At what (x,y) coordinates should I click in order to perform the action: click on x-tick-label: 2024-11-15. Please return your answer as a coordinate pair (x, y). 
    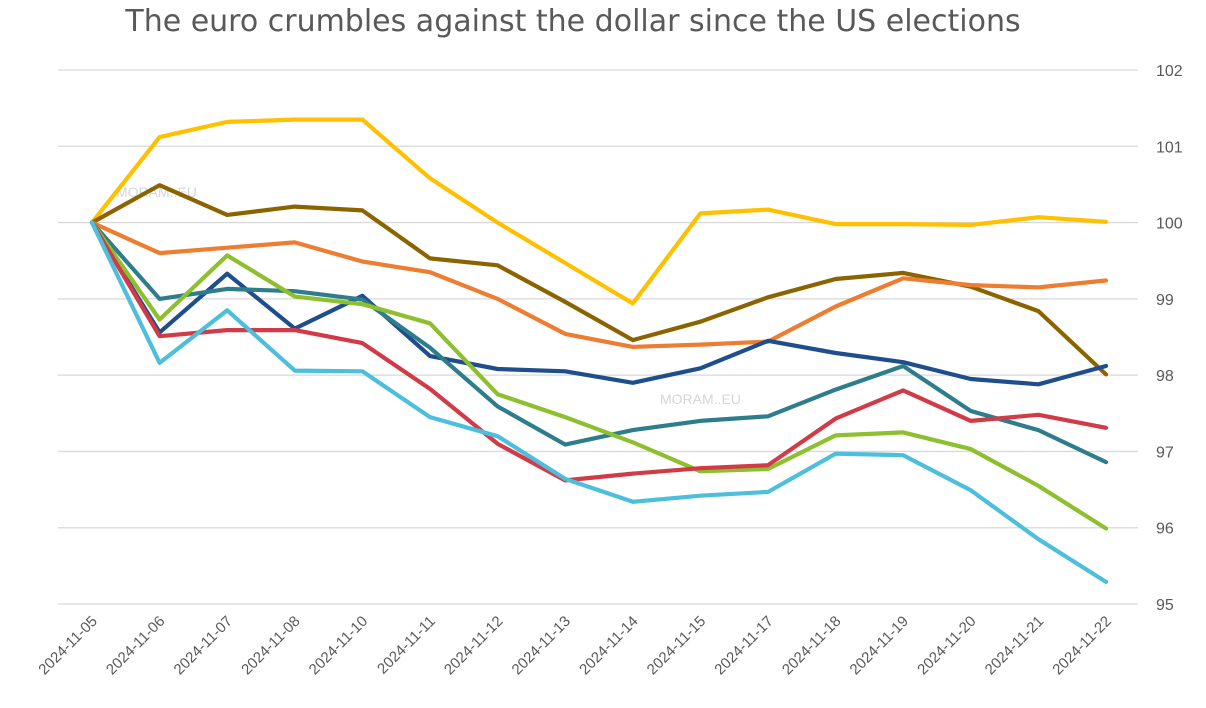
    Looking at the image, I should click on (676, 645).